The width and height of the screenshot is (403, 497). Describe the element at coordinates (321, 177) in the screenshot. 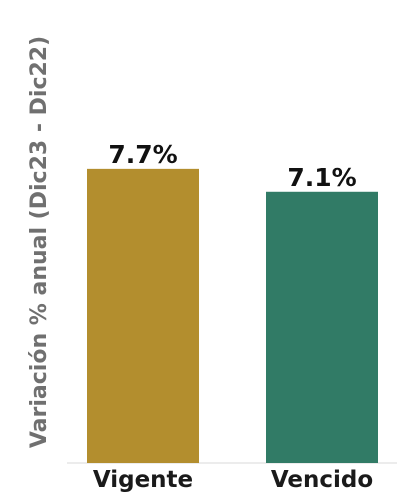

I see `data-label-vencido: 7.1%` at that location.